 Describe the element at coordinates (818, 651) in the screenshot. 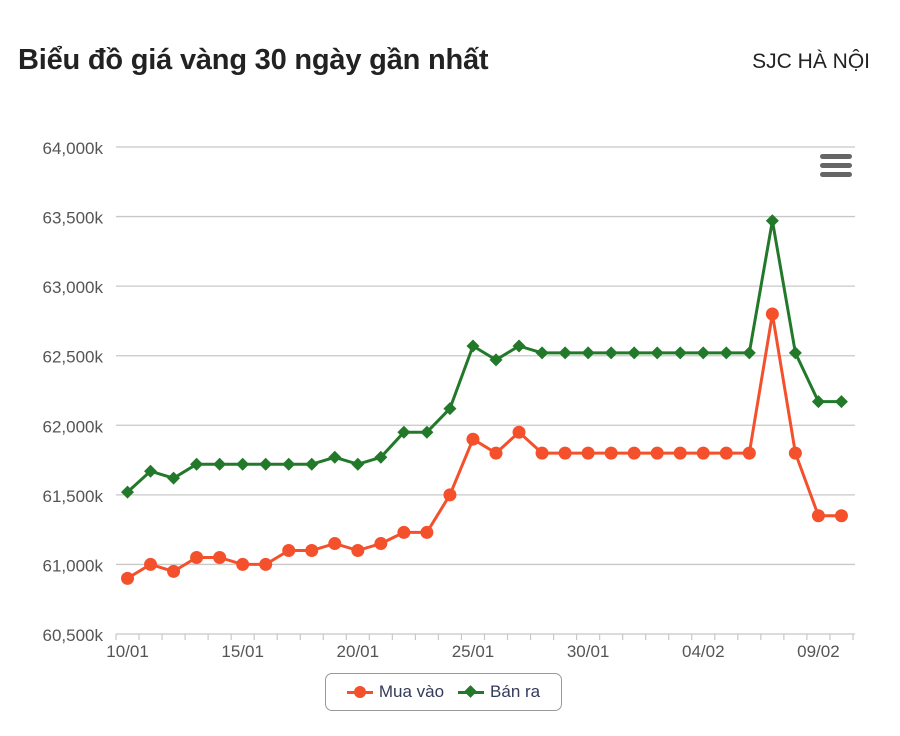

I see `x-tick-label: 09/02` at that location.